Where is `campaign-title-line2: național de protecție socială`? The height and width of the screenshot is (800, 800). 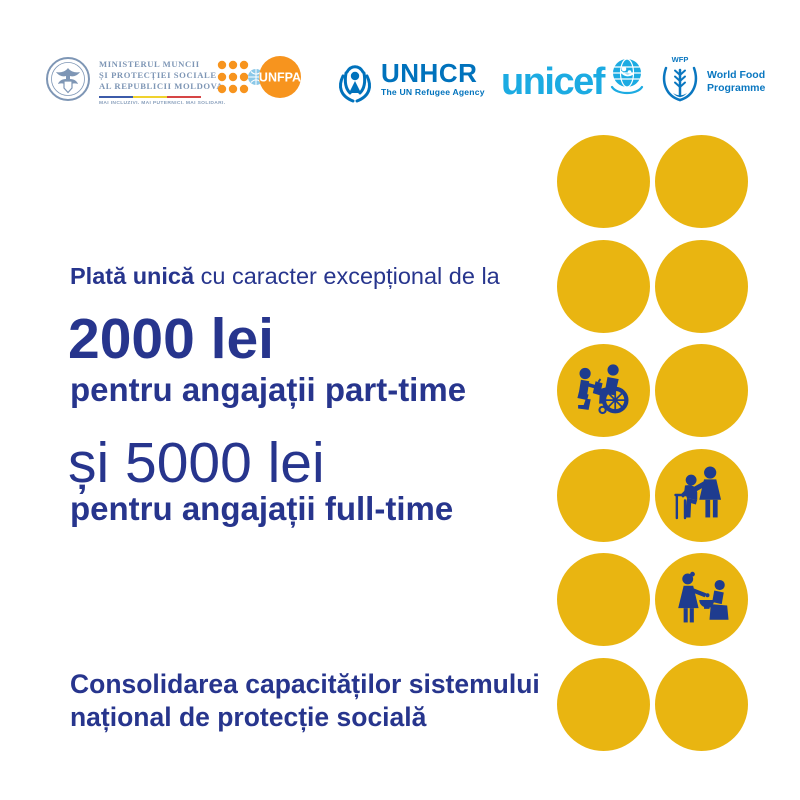 campaign-title-line2: național de protecție socială is located at coordinates (248, 717).